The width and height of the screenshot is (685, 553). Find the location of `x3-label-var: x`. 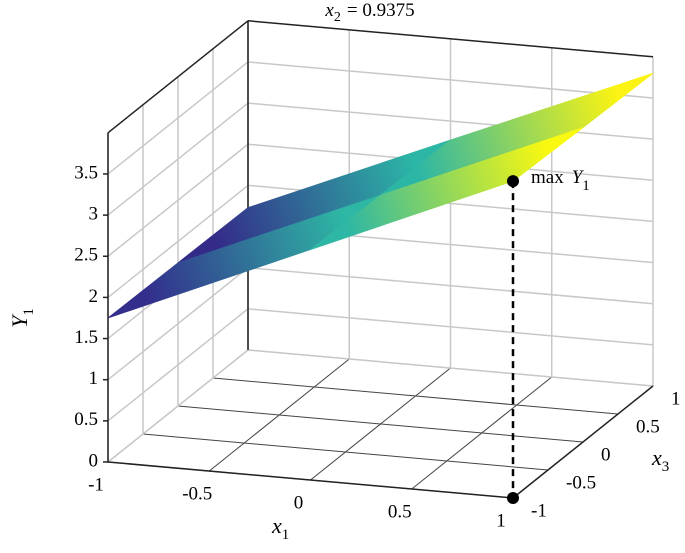

x3-label-var: x is located at coordinates (656, 457).